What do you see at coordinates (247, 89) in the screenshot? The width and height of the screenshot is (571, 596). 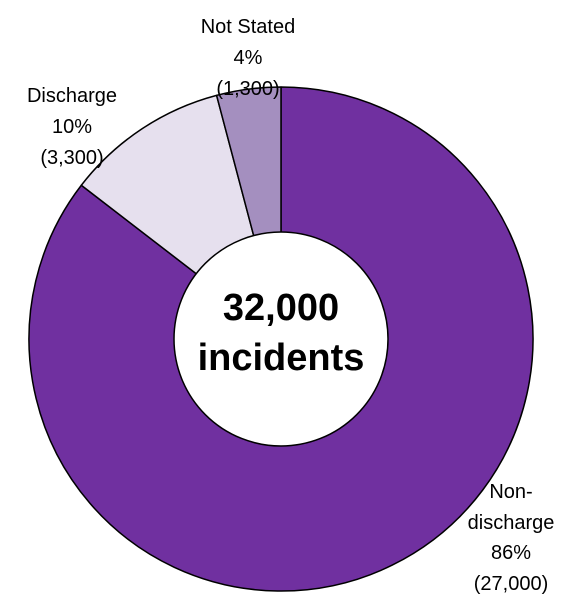 I see `slice-label-count: (1,300)` at bounding box center [247, 89].